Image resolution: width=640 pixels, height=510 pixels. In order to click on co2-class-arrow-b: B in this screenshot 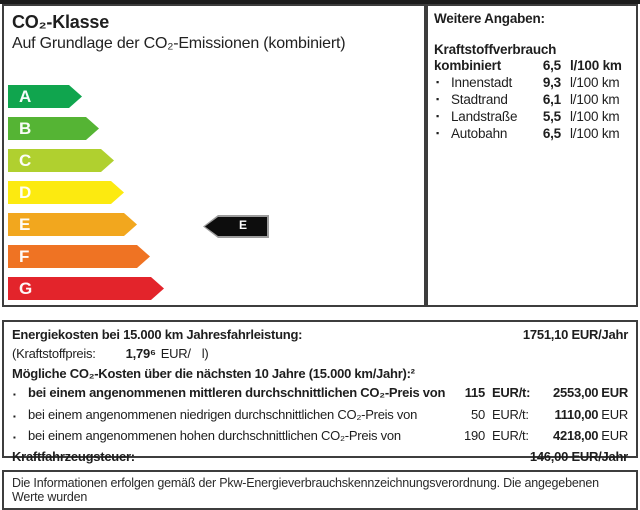, I will do `click(53, 128)`.